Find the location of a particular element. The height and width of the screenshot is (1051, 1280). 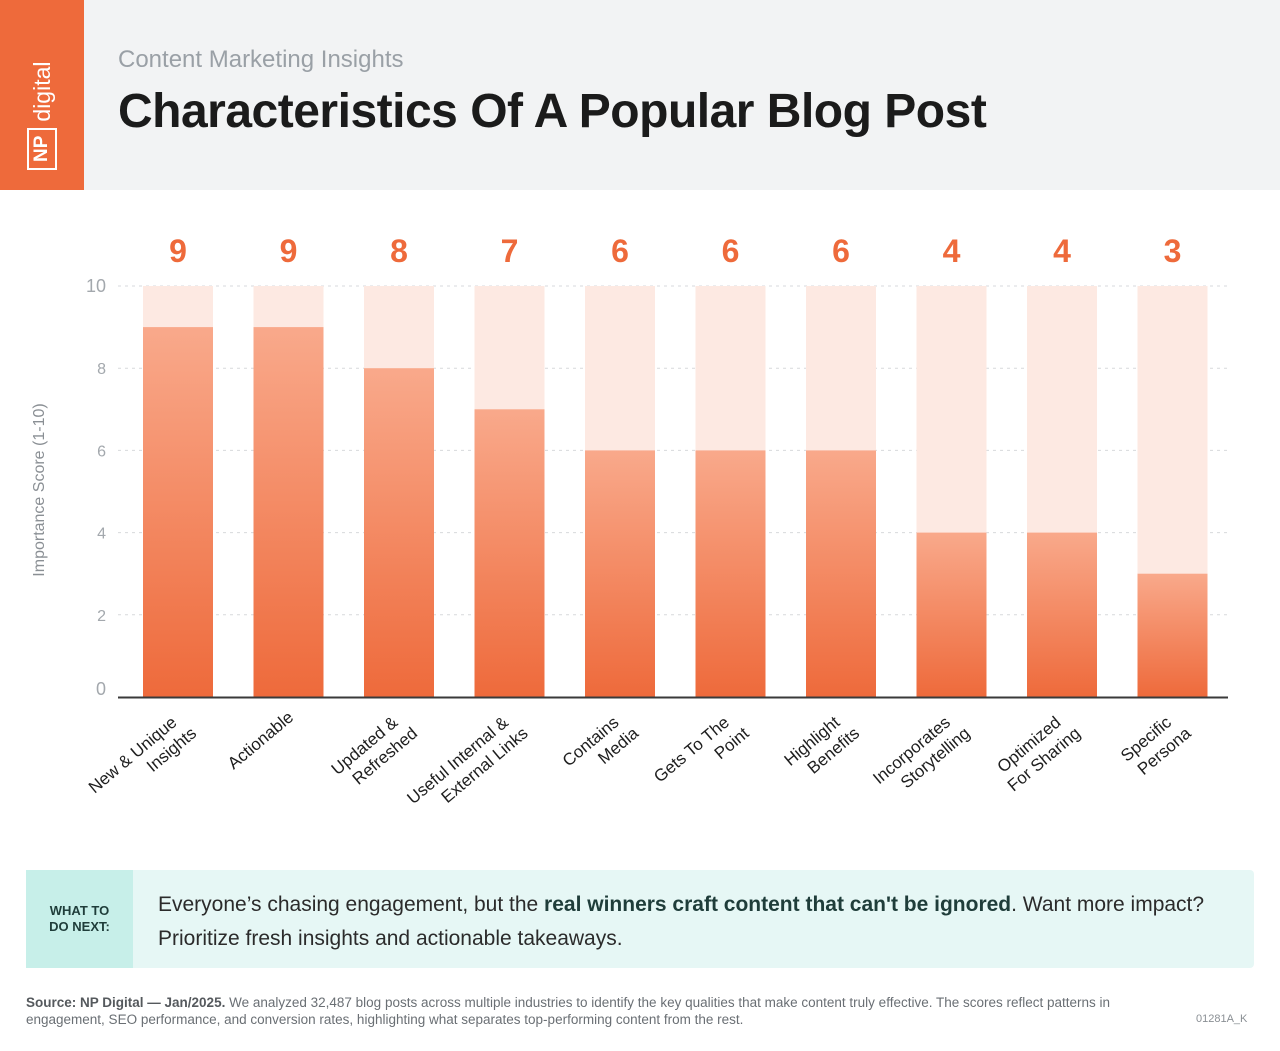

x-tick-label: Gets To ThePoint is located at coordinates (701, 754).